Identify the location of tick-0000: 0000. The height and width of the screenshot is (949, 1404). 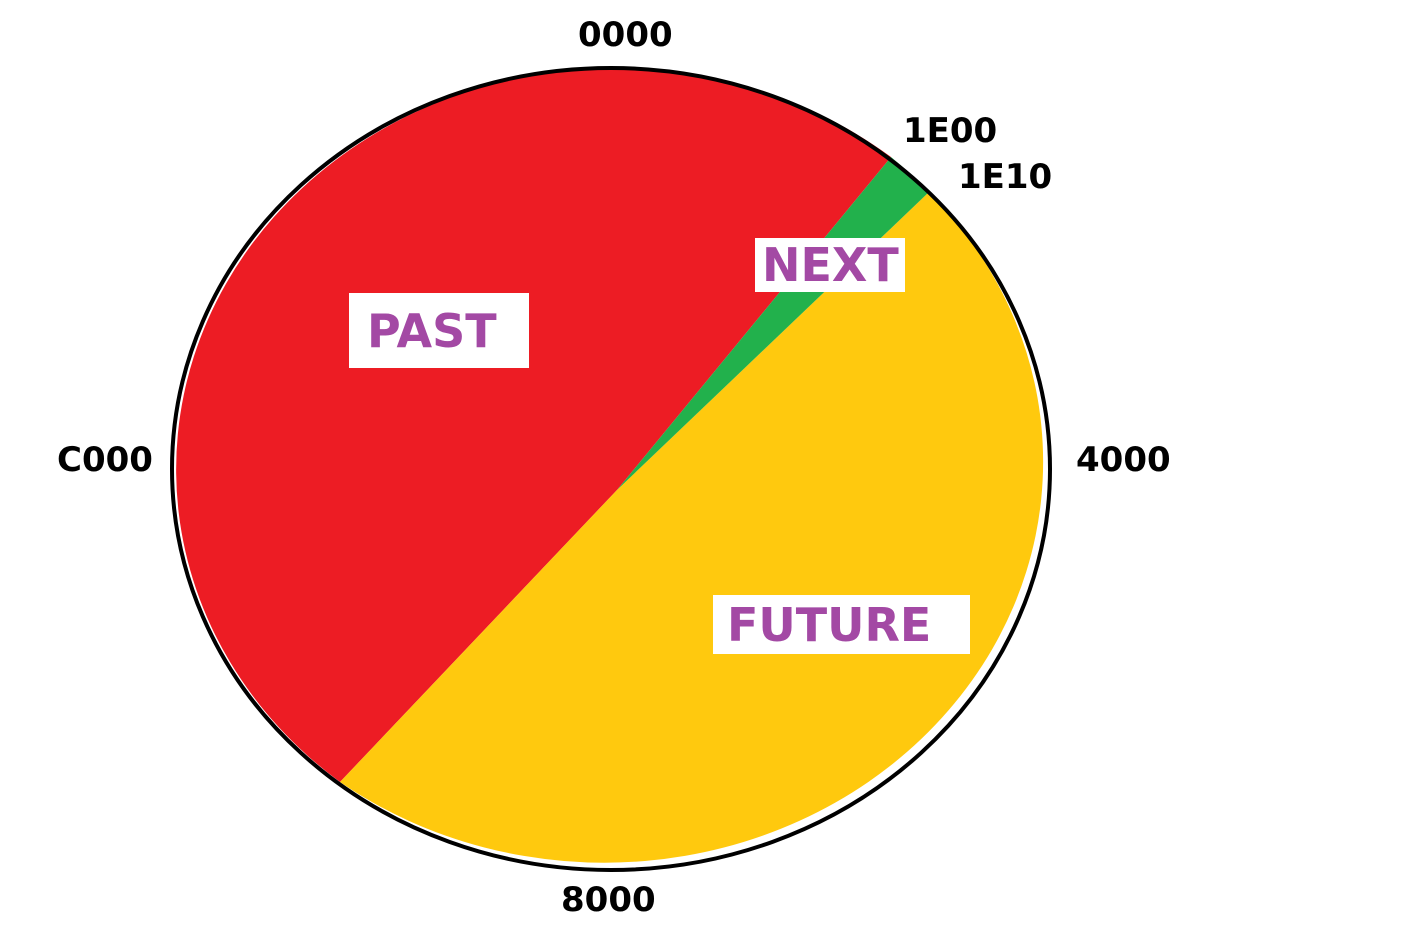
(625, 35).